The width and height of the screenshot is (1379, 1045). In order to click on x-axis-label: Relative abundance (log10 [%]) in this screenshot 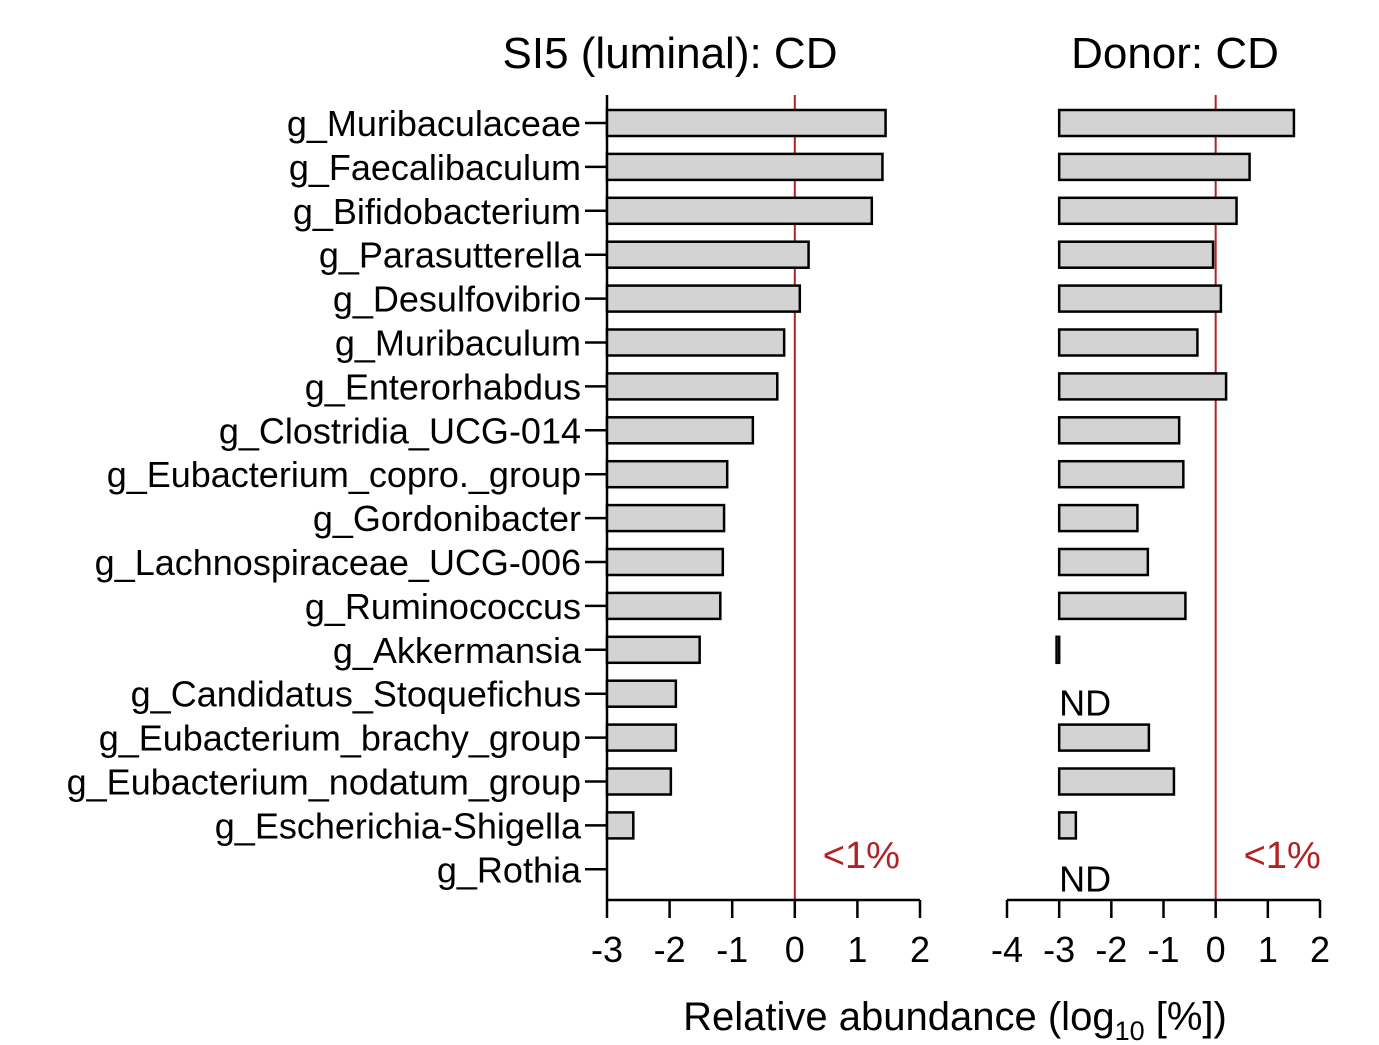, I will do `click(955, 1020)`.